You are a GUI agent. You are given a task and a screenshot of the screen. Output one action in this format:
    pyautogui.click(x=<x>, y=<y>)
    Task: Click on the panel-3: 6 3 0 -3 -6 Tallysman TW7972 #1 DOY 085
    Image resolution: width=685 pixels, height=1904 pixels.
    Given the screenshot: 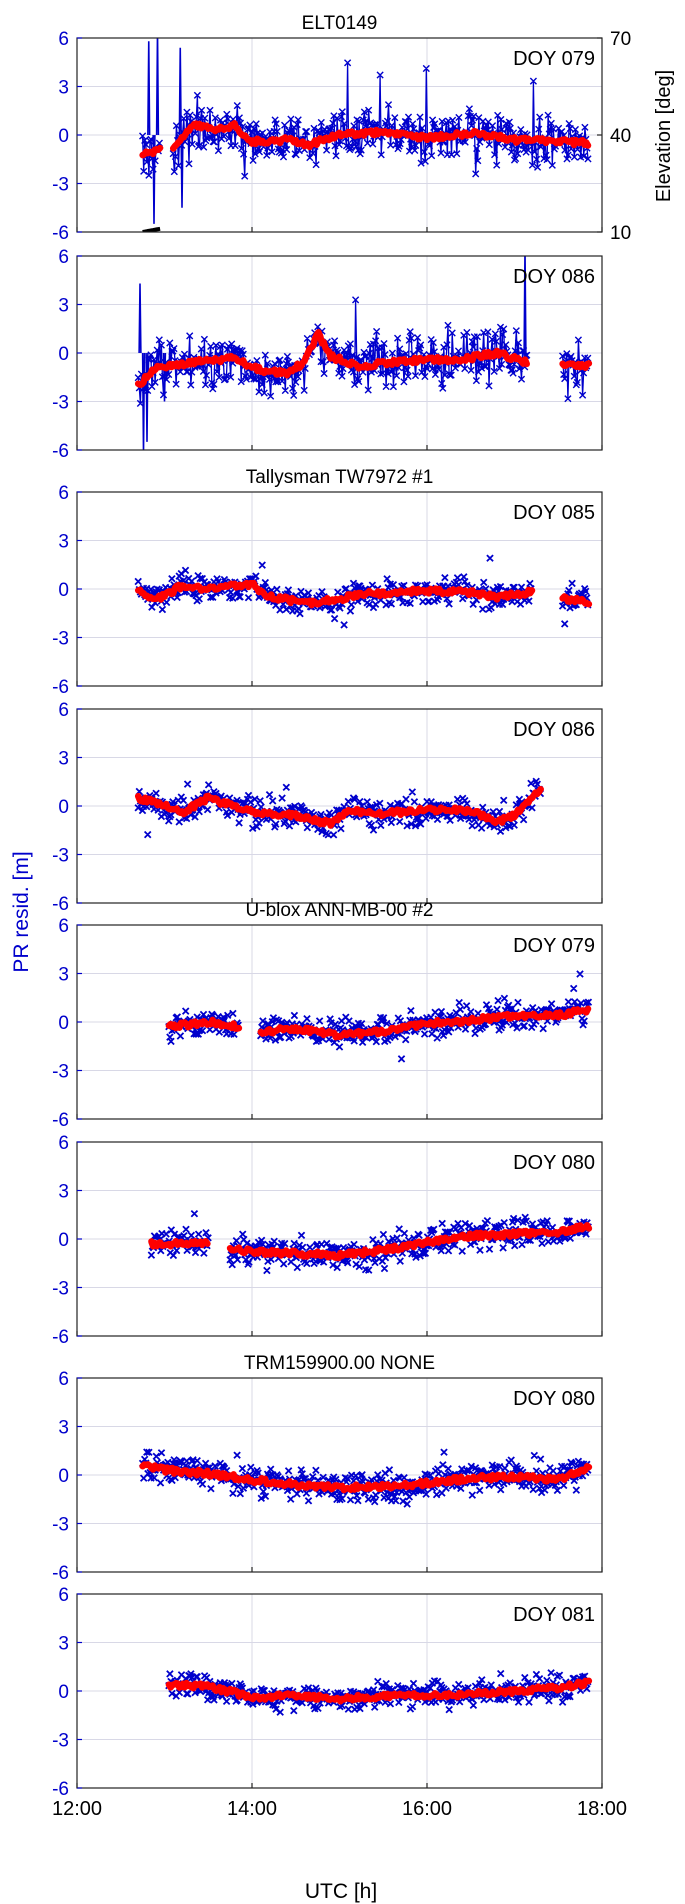 What is the action you would take?
    pyautogui.click(x=327, y=582)
    